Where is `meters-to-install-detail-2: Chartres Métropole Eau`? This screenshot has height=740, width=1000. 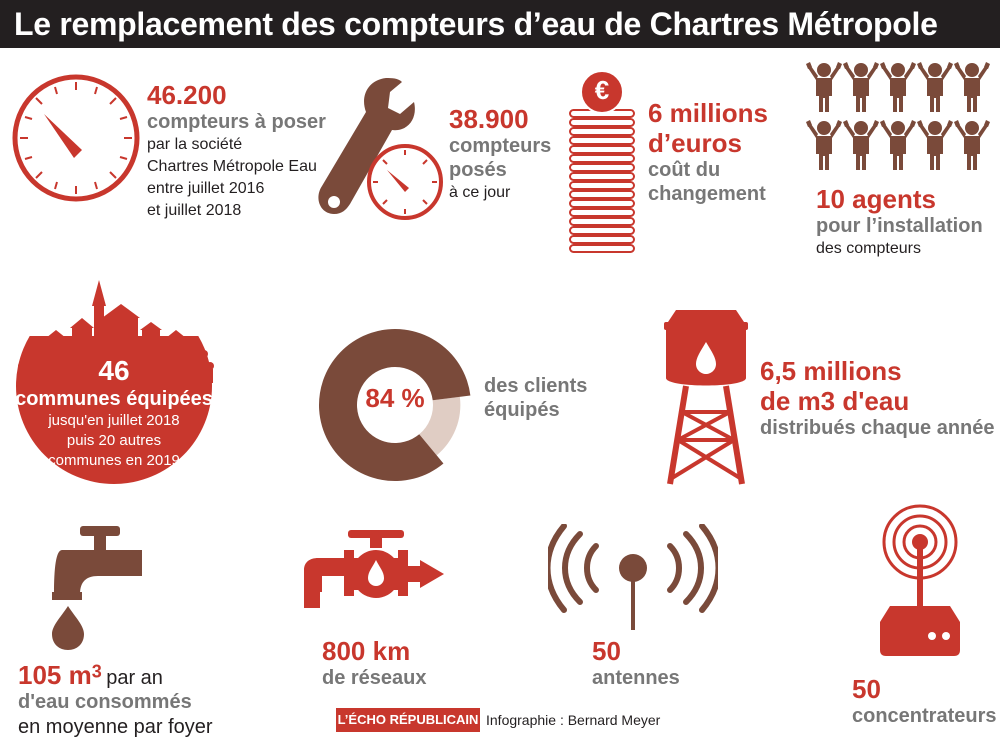
meters-to-install-detail-2: Chartres Métropole Eau is located at coordinates (232, 166).